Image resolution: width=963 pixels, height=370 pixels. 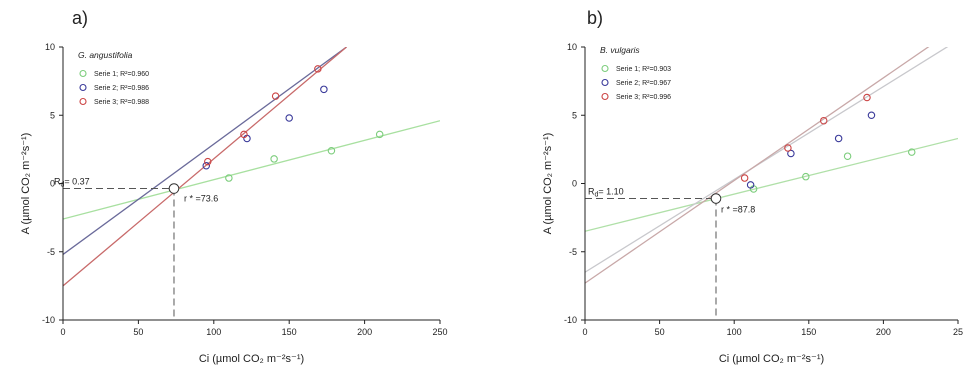 What do you see at coordinates (121, 102) in the screenshot?
I see `legend-label-series-3: Serie 3; R²=0.988` at bounding box center [121, 102].